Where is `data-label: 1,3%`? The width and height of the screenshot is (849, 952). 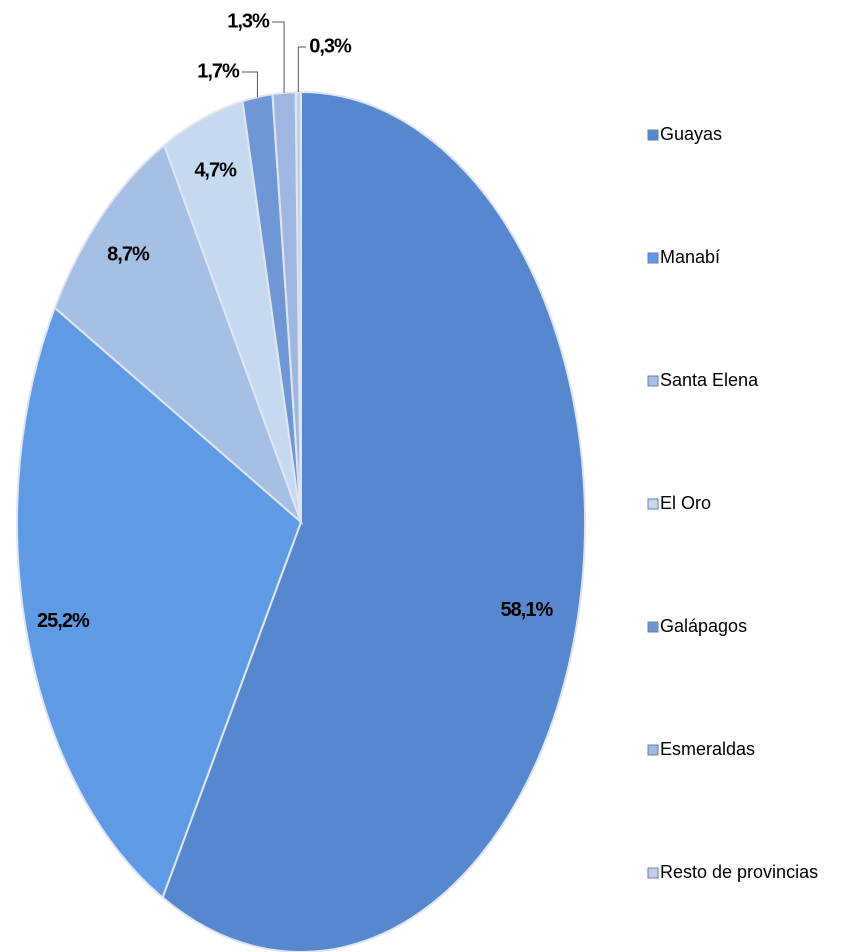 data-label: 1,3% is located at coordinates (248, 21).